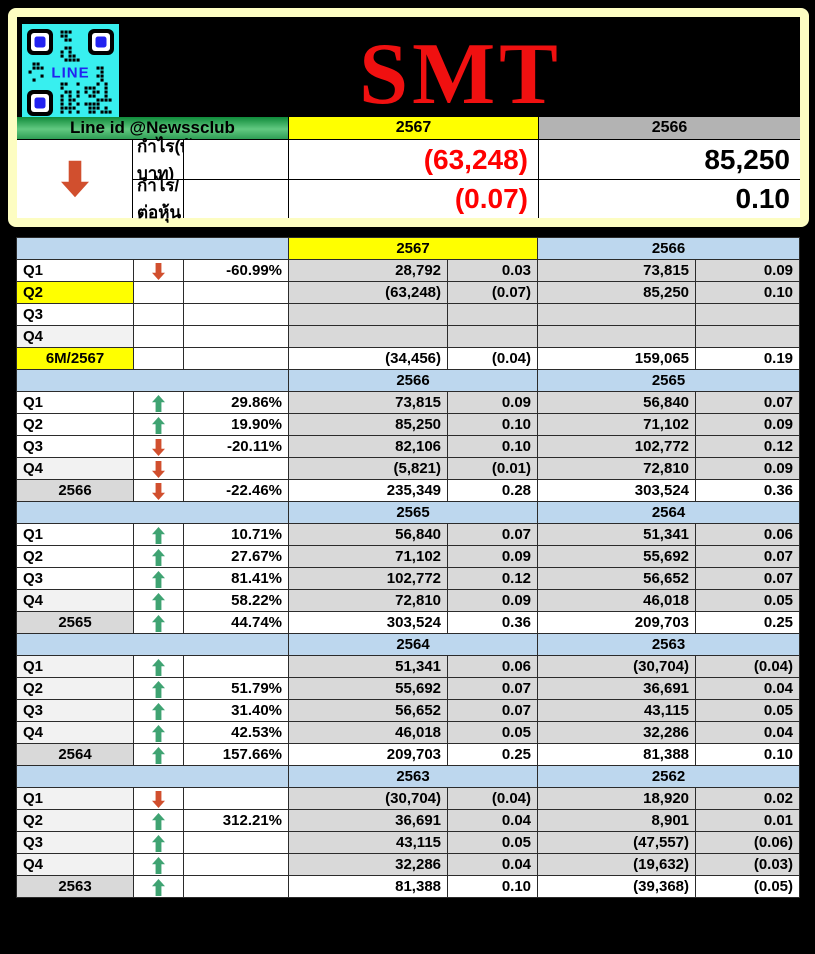 The image size is (815, 954). Describe the element at coordinates (75, 446) in the screenshot. I see `period-label-cell: Q3` at that location.